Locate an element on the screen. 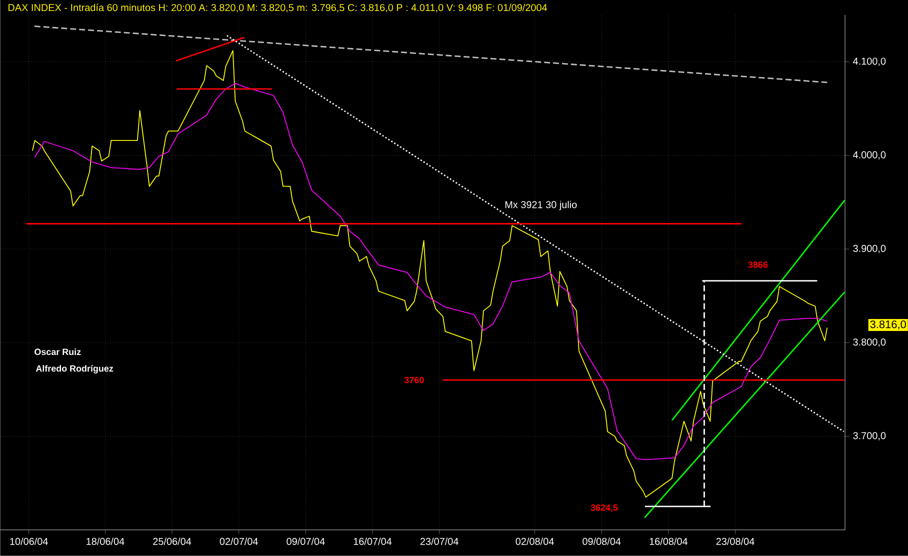 This screenshot has height=556, width=908. y-tick-label: 3.700,0 is located at coordinates (869, 436).